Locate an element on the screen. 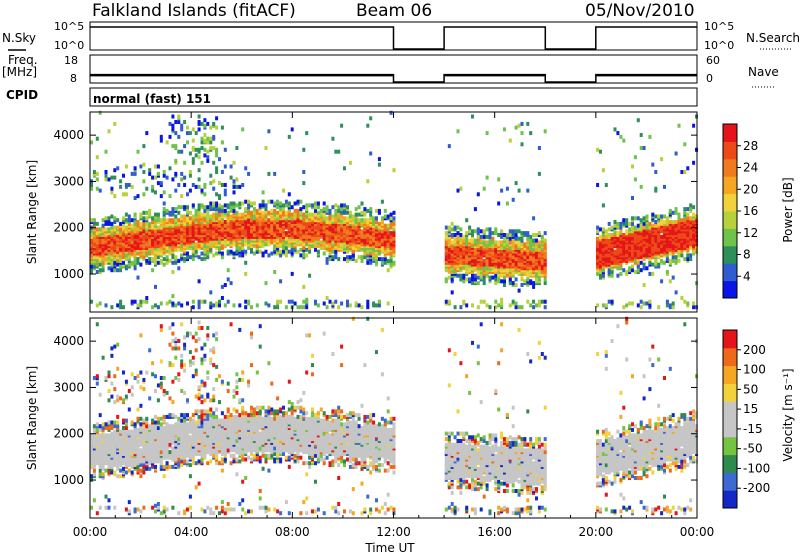 This screenshot has height=558, width=800. power-ylabel: Slant Range [km] is located at coordinates (32, 212).